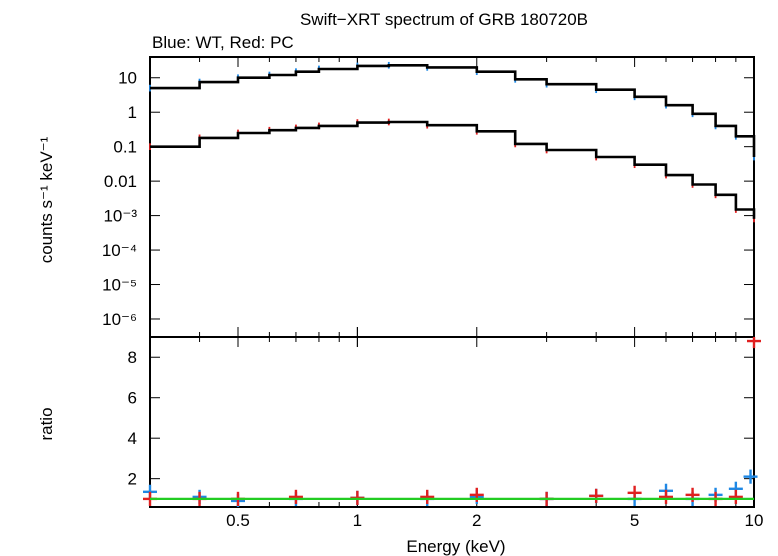  What do you see at coordinates (120, 216) in the screenshot?
I see `top-y-tick-label: 10⁻³` at bounding box center [120, 216].